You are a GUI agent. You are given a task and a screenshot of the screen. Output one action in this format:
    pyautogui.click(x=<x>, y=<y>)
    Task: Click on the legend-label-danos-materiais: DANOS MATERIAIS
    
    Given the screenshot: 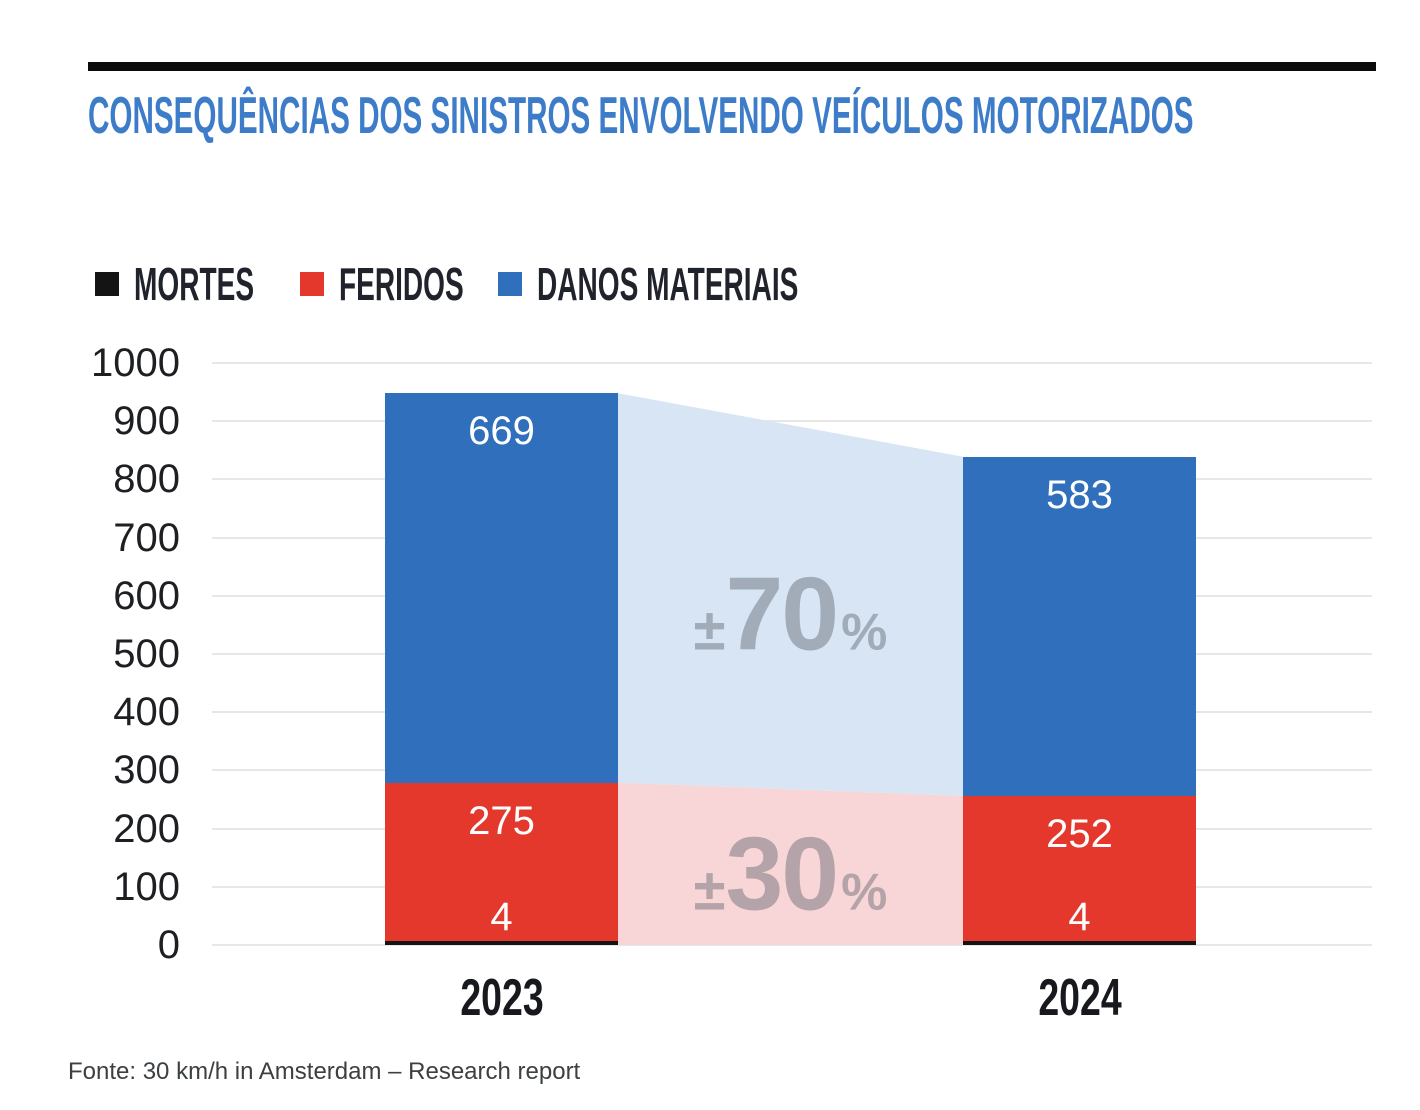 What is the action you would take?
    pyautogui.click(x=668, y=284)
    